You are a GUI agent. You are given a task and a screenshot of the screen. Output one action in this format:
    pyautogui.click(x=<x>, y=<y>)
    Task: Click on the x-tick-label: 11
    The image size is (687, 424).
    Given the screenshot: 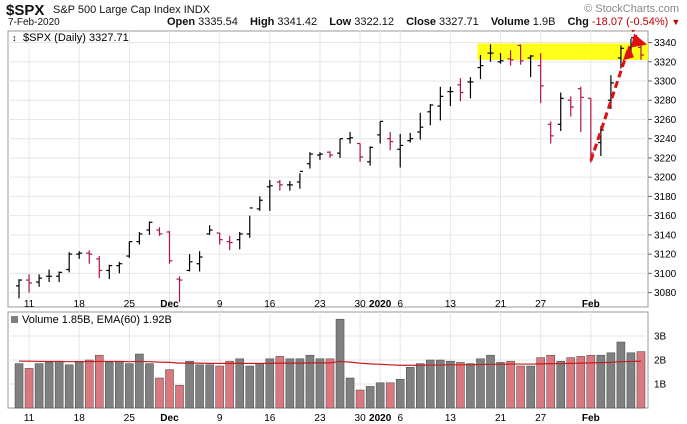 What is the action you would take?
    pyautogui.click(x=29, y=304)
    